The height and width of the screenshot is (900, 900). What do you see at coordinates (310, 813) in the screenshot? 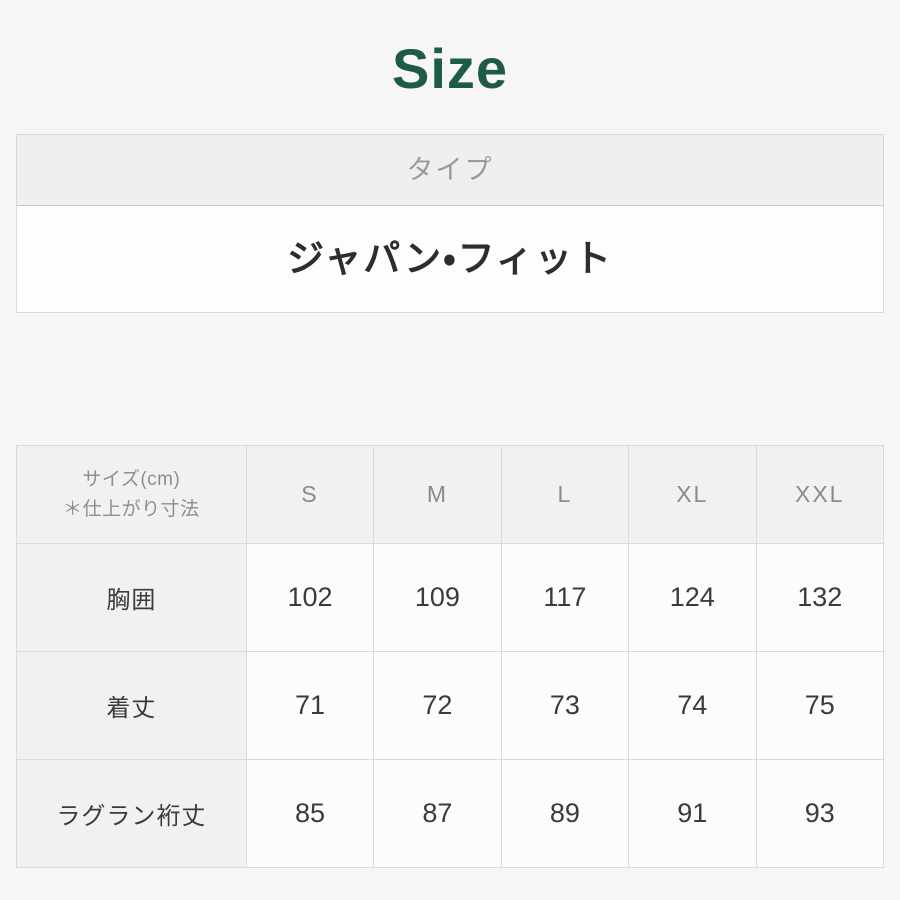
I see `raglan-sleeve-value-s: 85` at bounding box center [310, 813].